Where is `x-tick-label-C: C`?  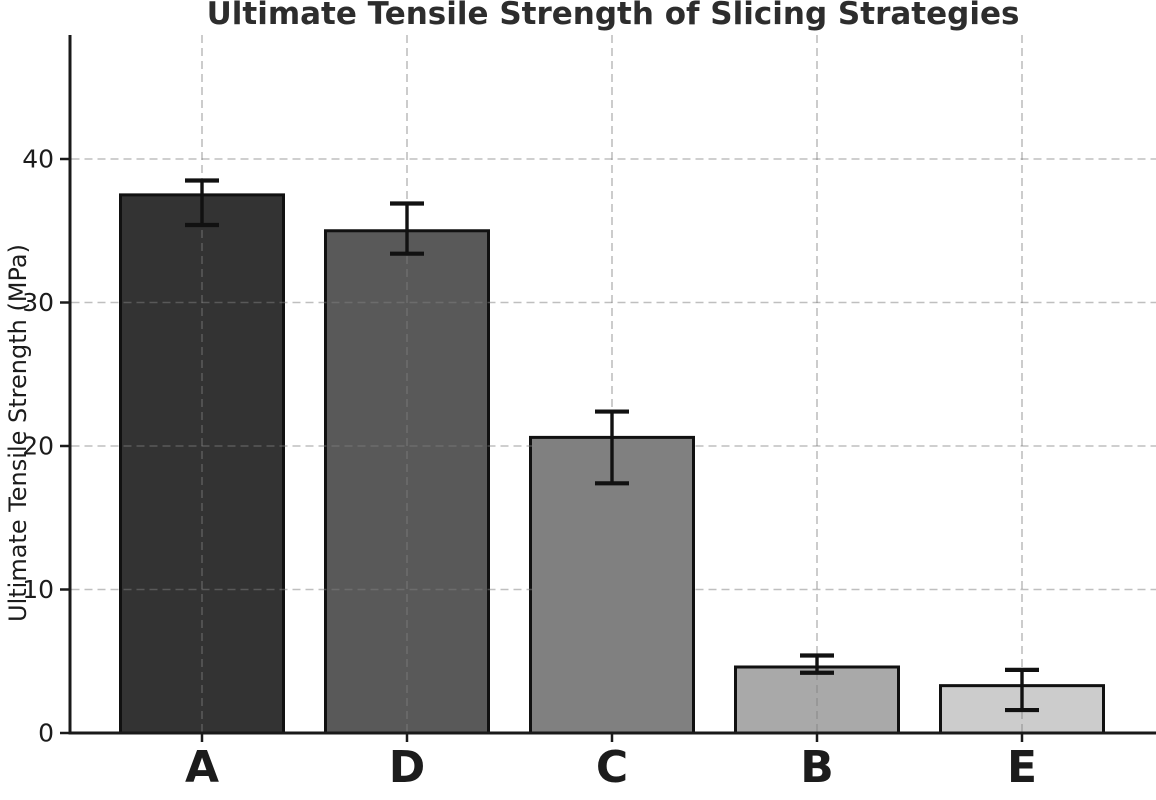 x-tick-label-C: C is located at coordinates (612, 767).